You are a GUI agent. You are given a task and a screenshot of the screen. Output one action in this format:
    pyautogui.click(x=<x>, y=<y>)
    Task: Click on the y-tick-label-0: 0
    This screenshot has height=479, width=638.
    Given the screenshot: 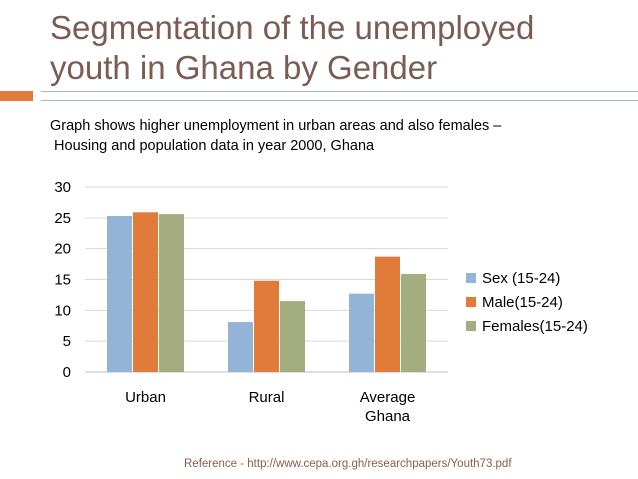 What is the action you would take?
    pyautogui.click(x=67, y=372)
    